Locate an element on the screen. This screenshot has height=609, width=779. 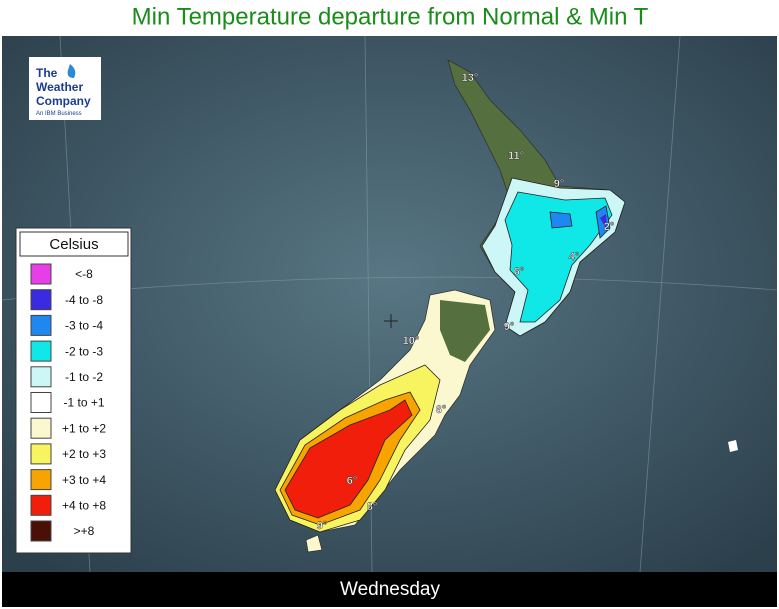
logo-box is located at coordinates (65, 88).